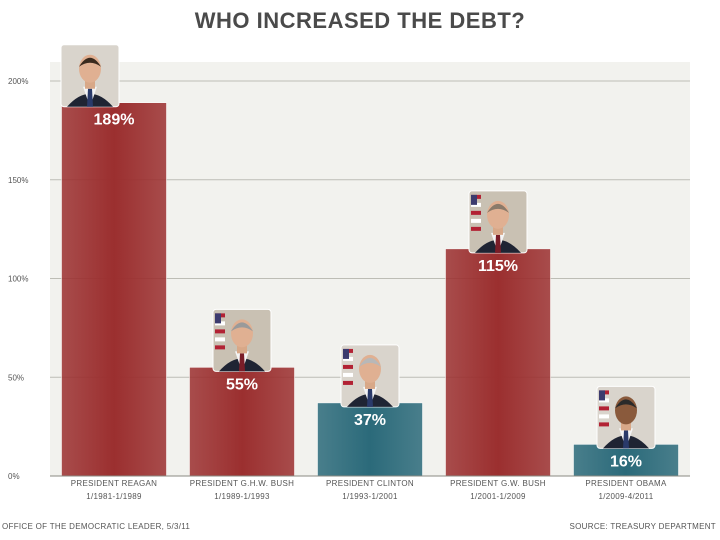 This screenshot has height=540, width=720. What do you see at coordinates (642, 526) in the screenshot?
I see `footer-source: Source: Treasury Department` at bounding box center [642, 526].